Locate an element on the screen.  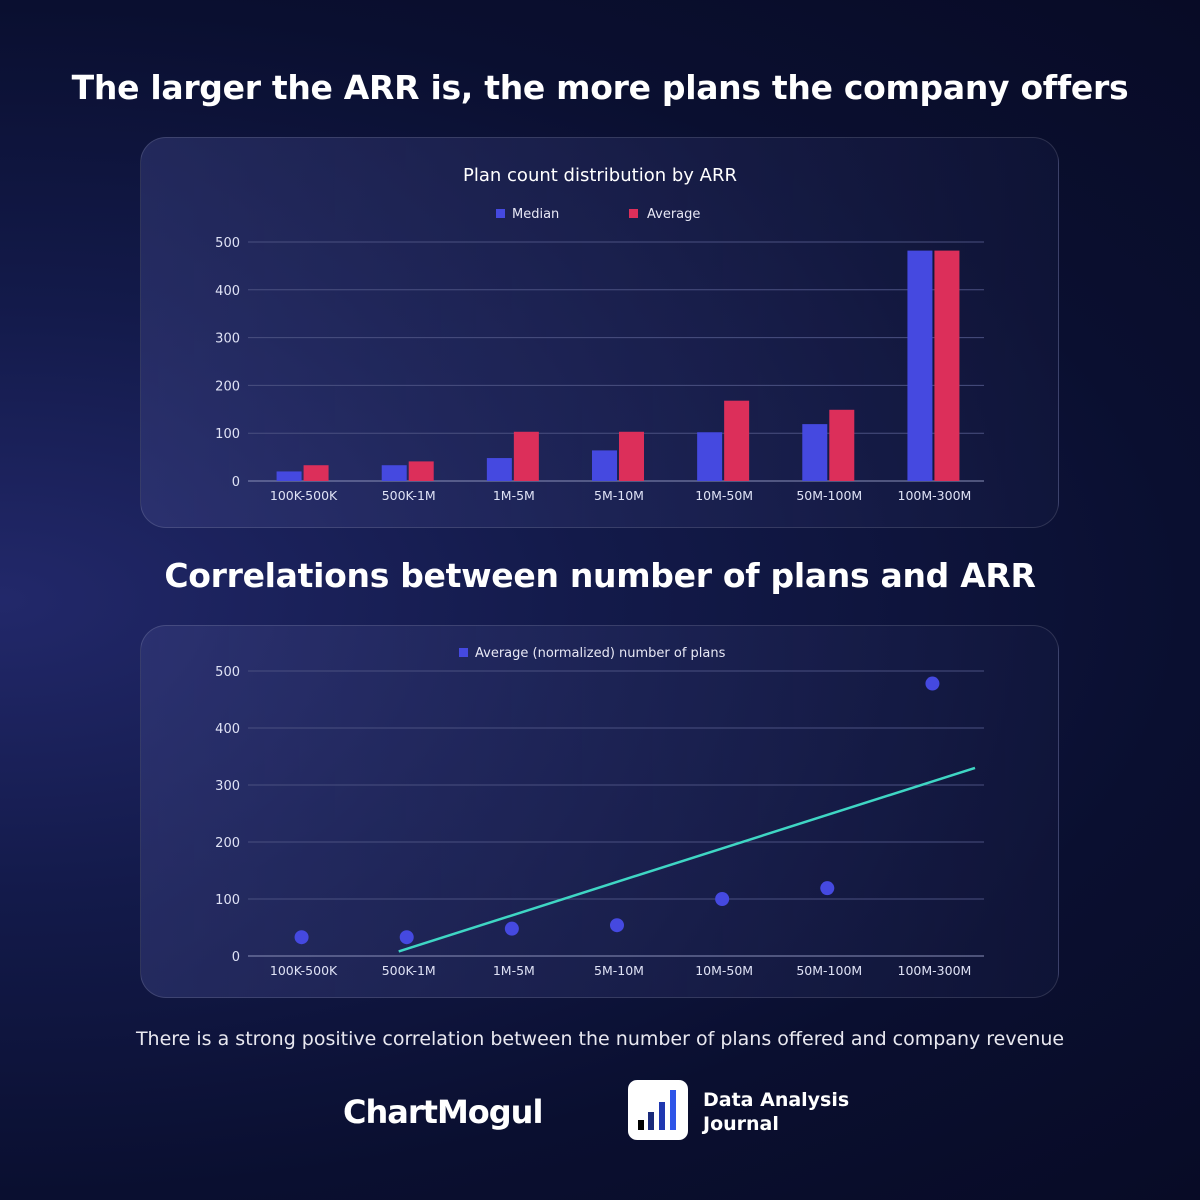
scatter-ytick-label: 0 is located at coordinates (236, 957).